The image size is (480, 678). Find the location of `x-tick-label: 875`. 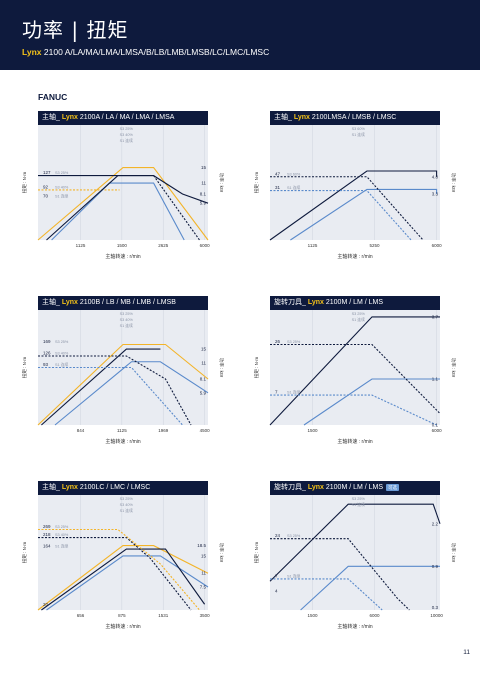

x-tick-label: 875 is located at coordinates (122, 615).